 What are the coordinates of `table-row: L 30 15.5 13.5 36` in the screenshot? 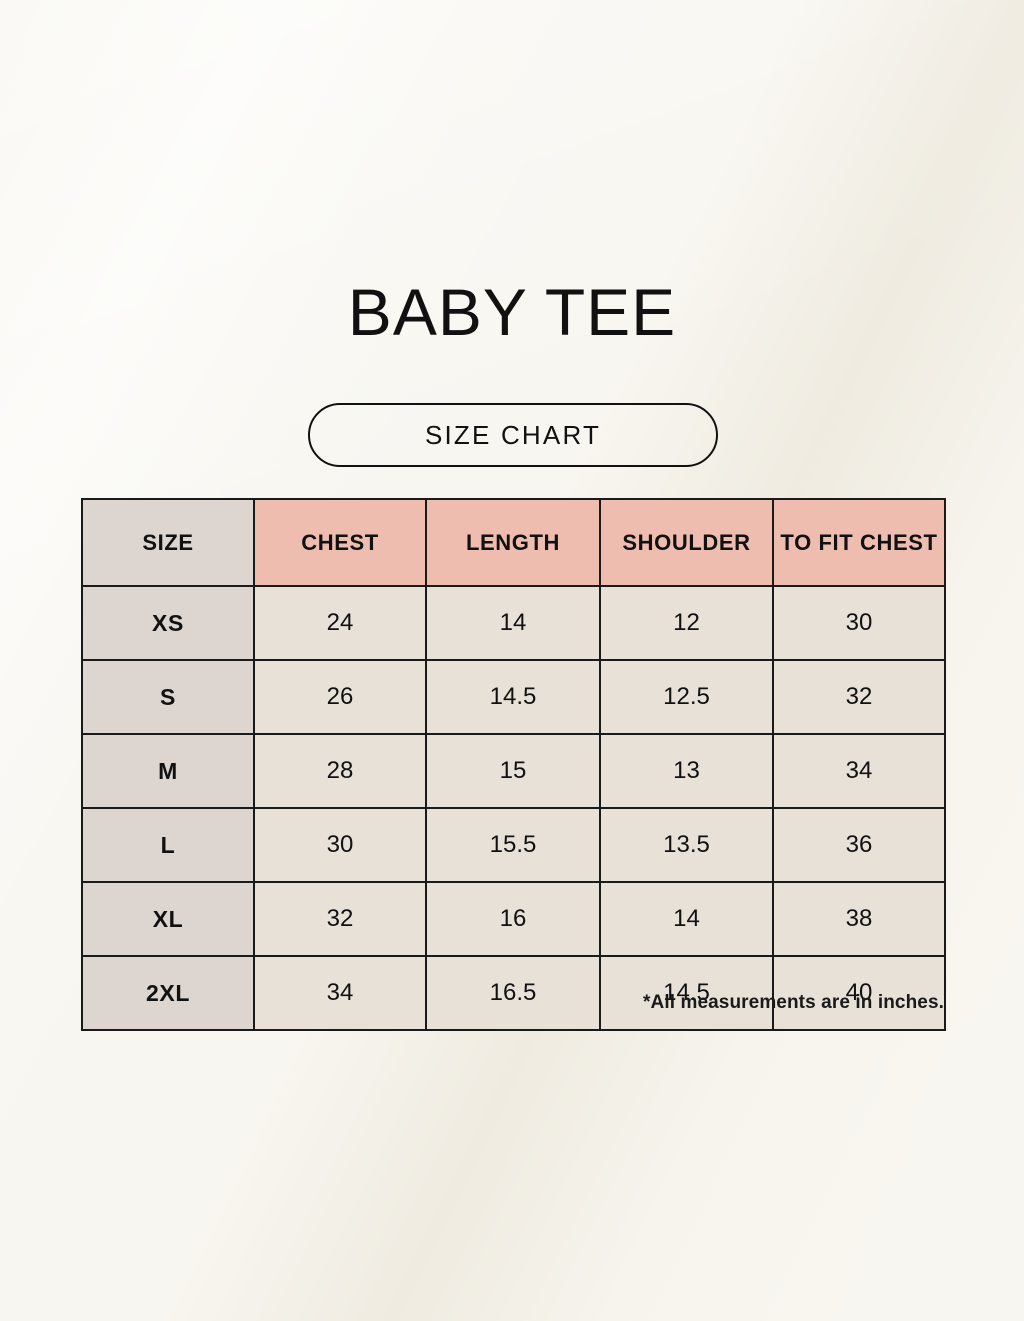 It's located at (513, 845).